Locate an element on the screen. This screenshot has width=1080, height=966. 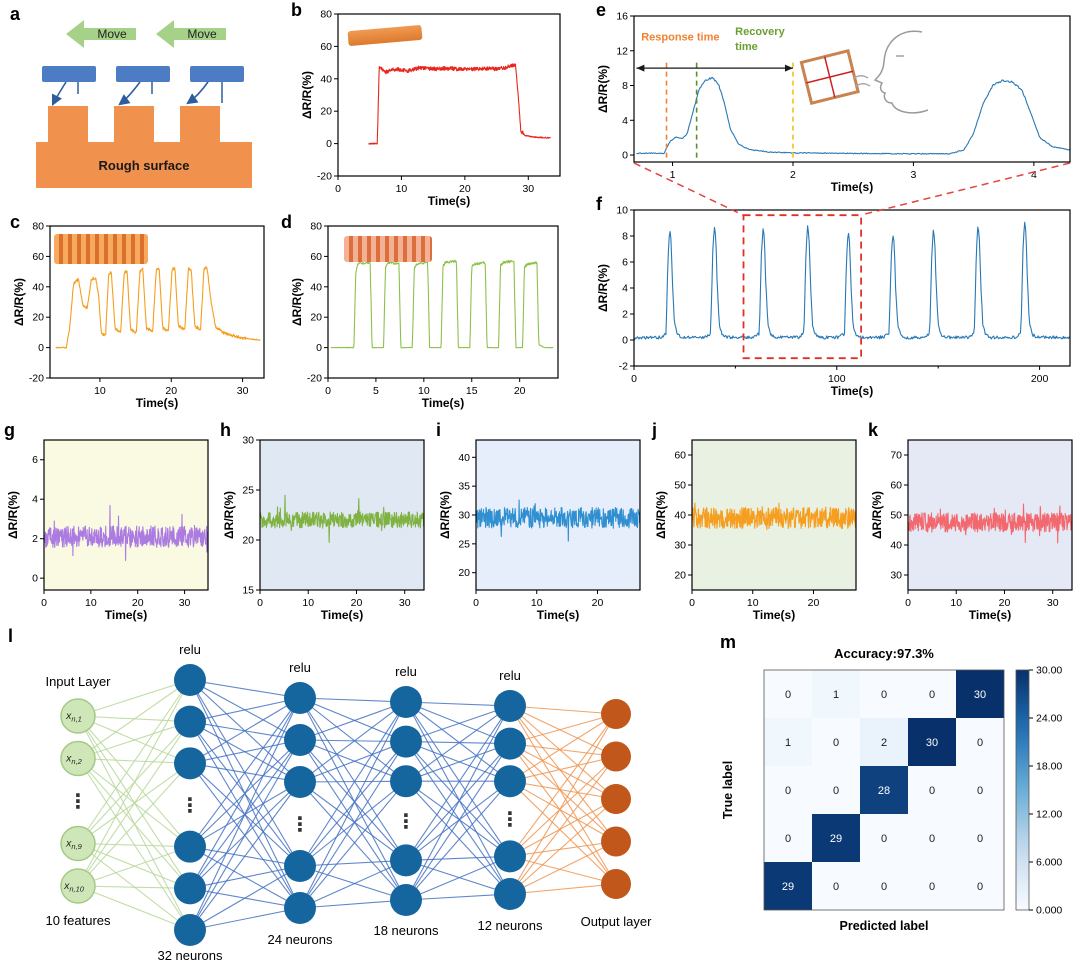
svg-text: 50 is located at coordinates (896, 516).